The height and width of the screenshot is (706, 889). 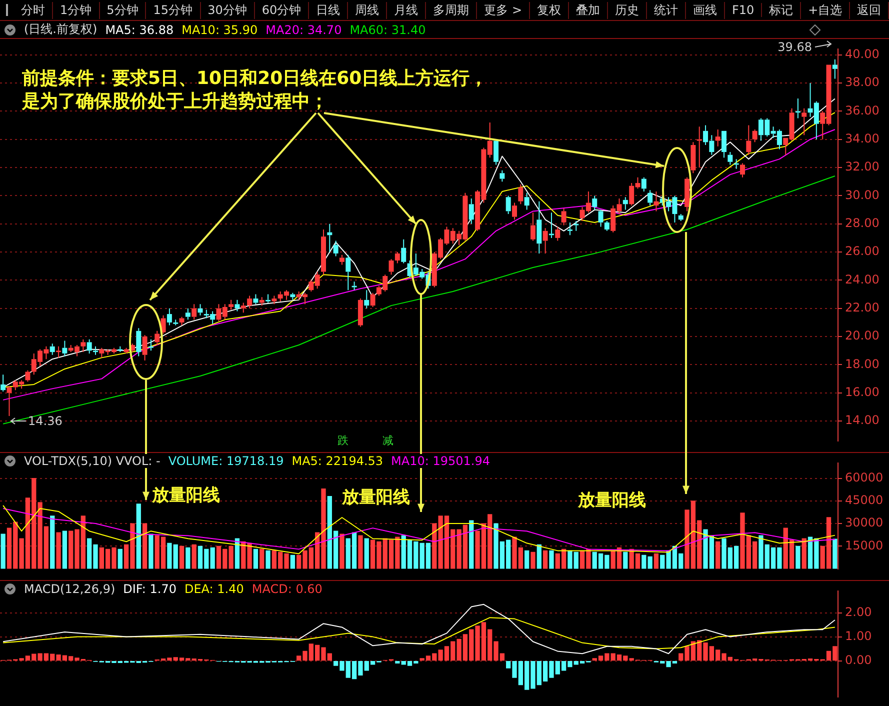 What do you see at coordinates (343, 440) in the screenshot?
I see `annotation: 跌` at bounding box center [343, 440].